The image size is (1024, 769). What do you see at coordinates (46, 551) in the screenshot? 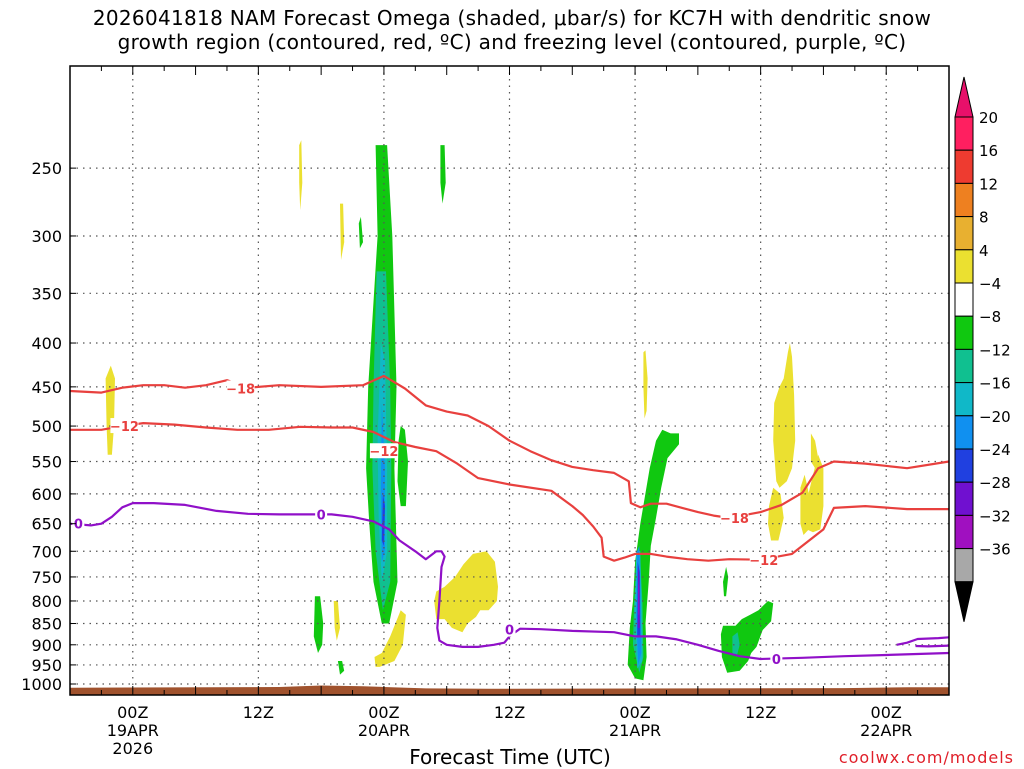
I see `y-tick-label: 700` at bounding box center [46, 551].